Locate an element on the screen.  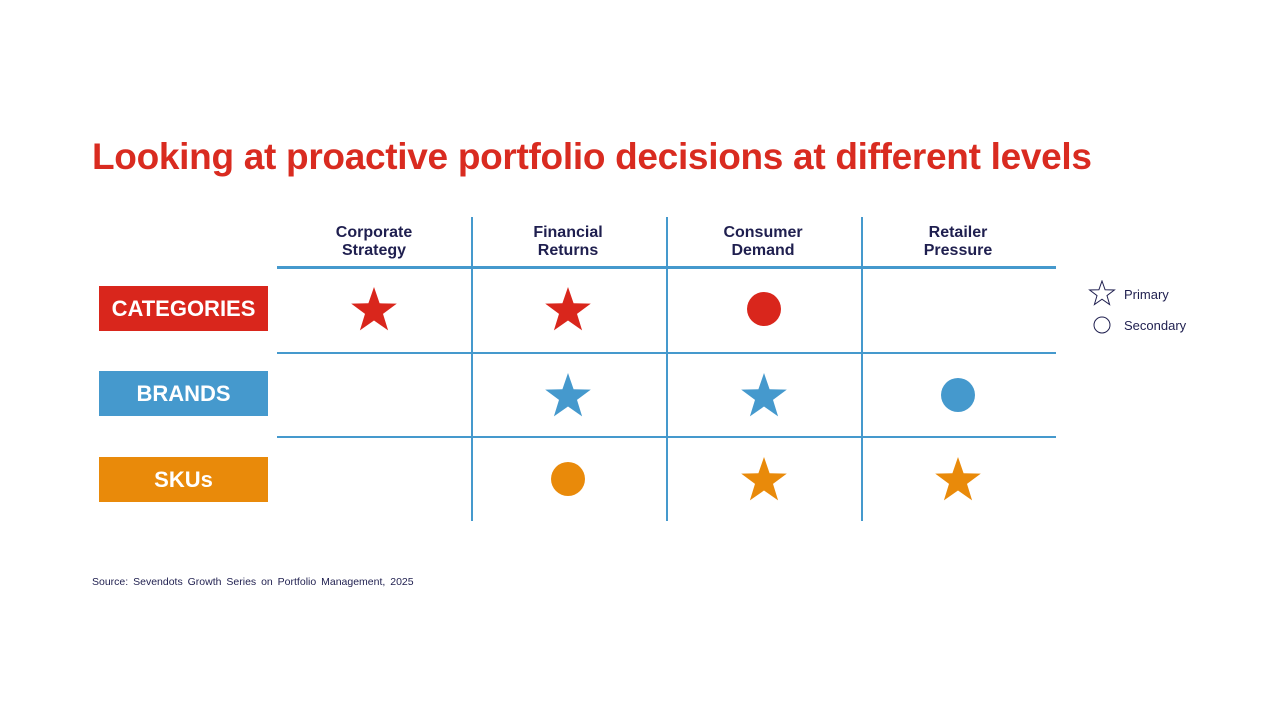
legend-secondary-label: Secondary is located at coordinates (1155, 325).